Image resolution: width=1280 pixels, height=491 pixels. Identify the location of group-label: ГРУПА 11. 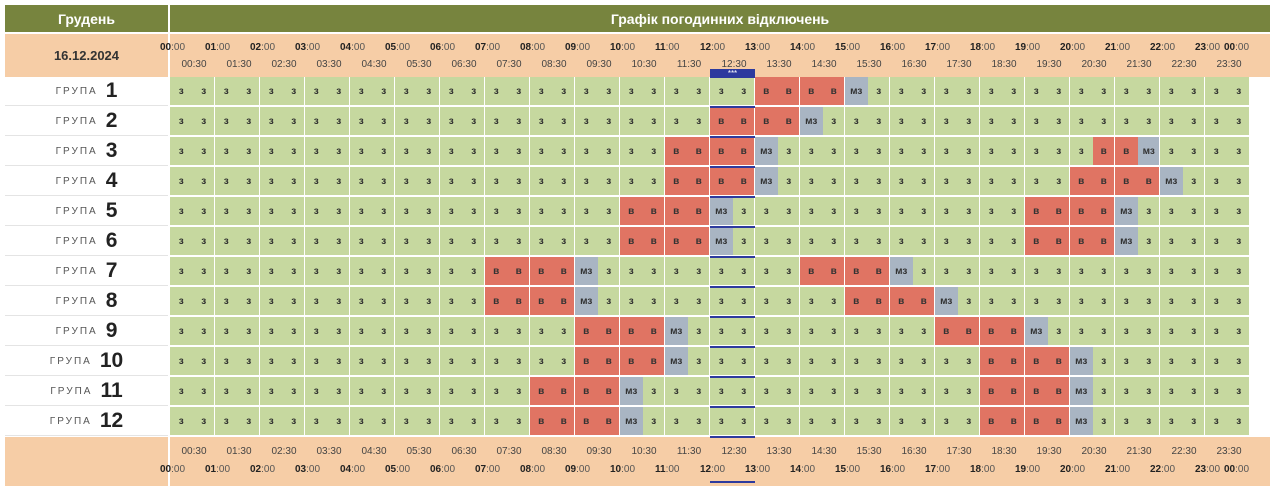
(86, 391).